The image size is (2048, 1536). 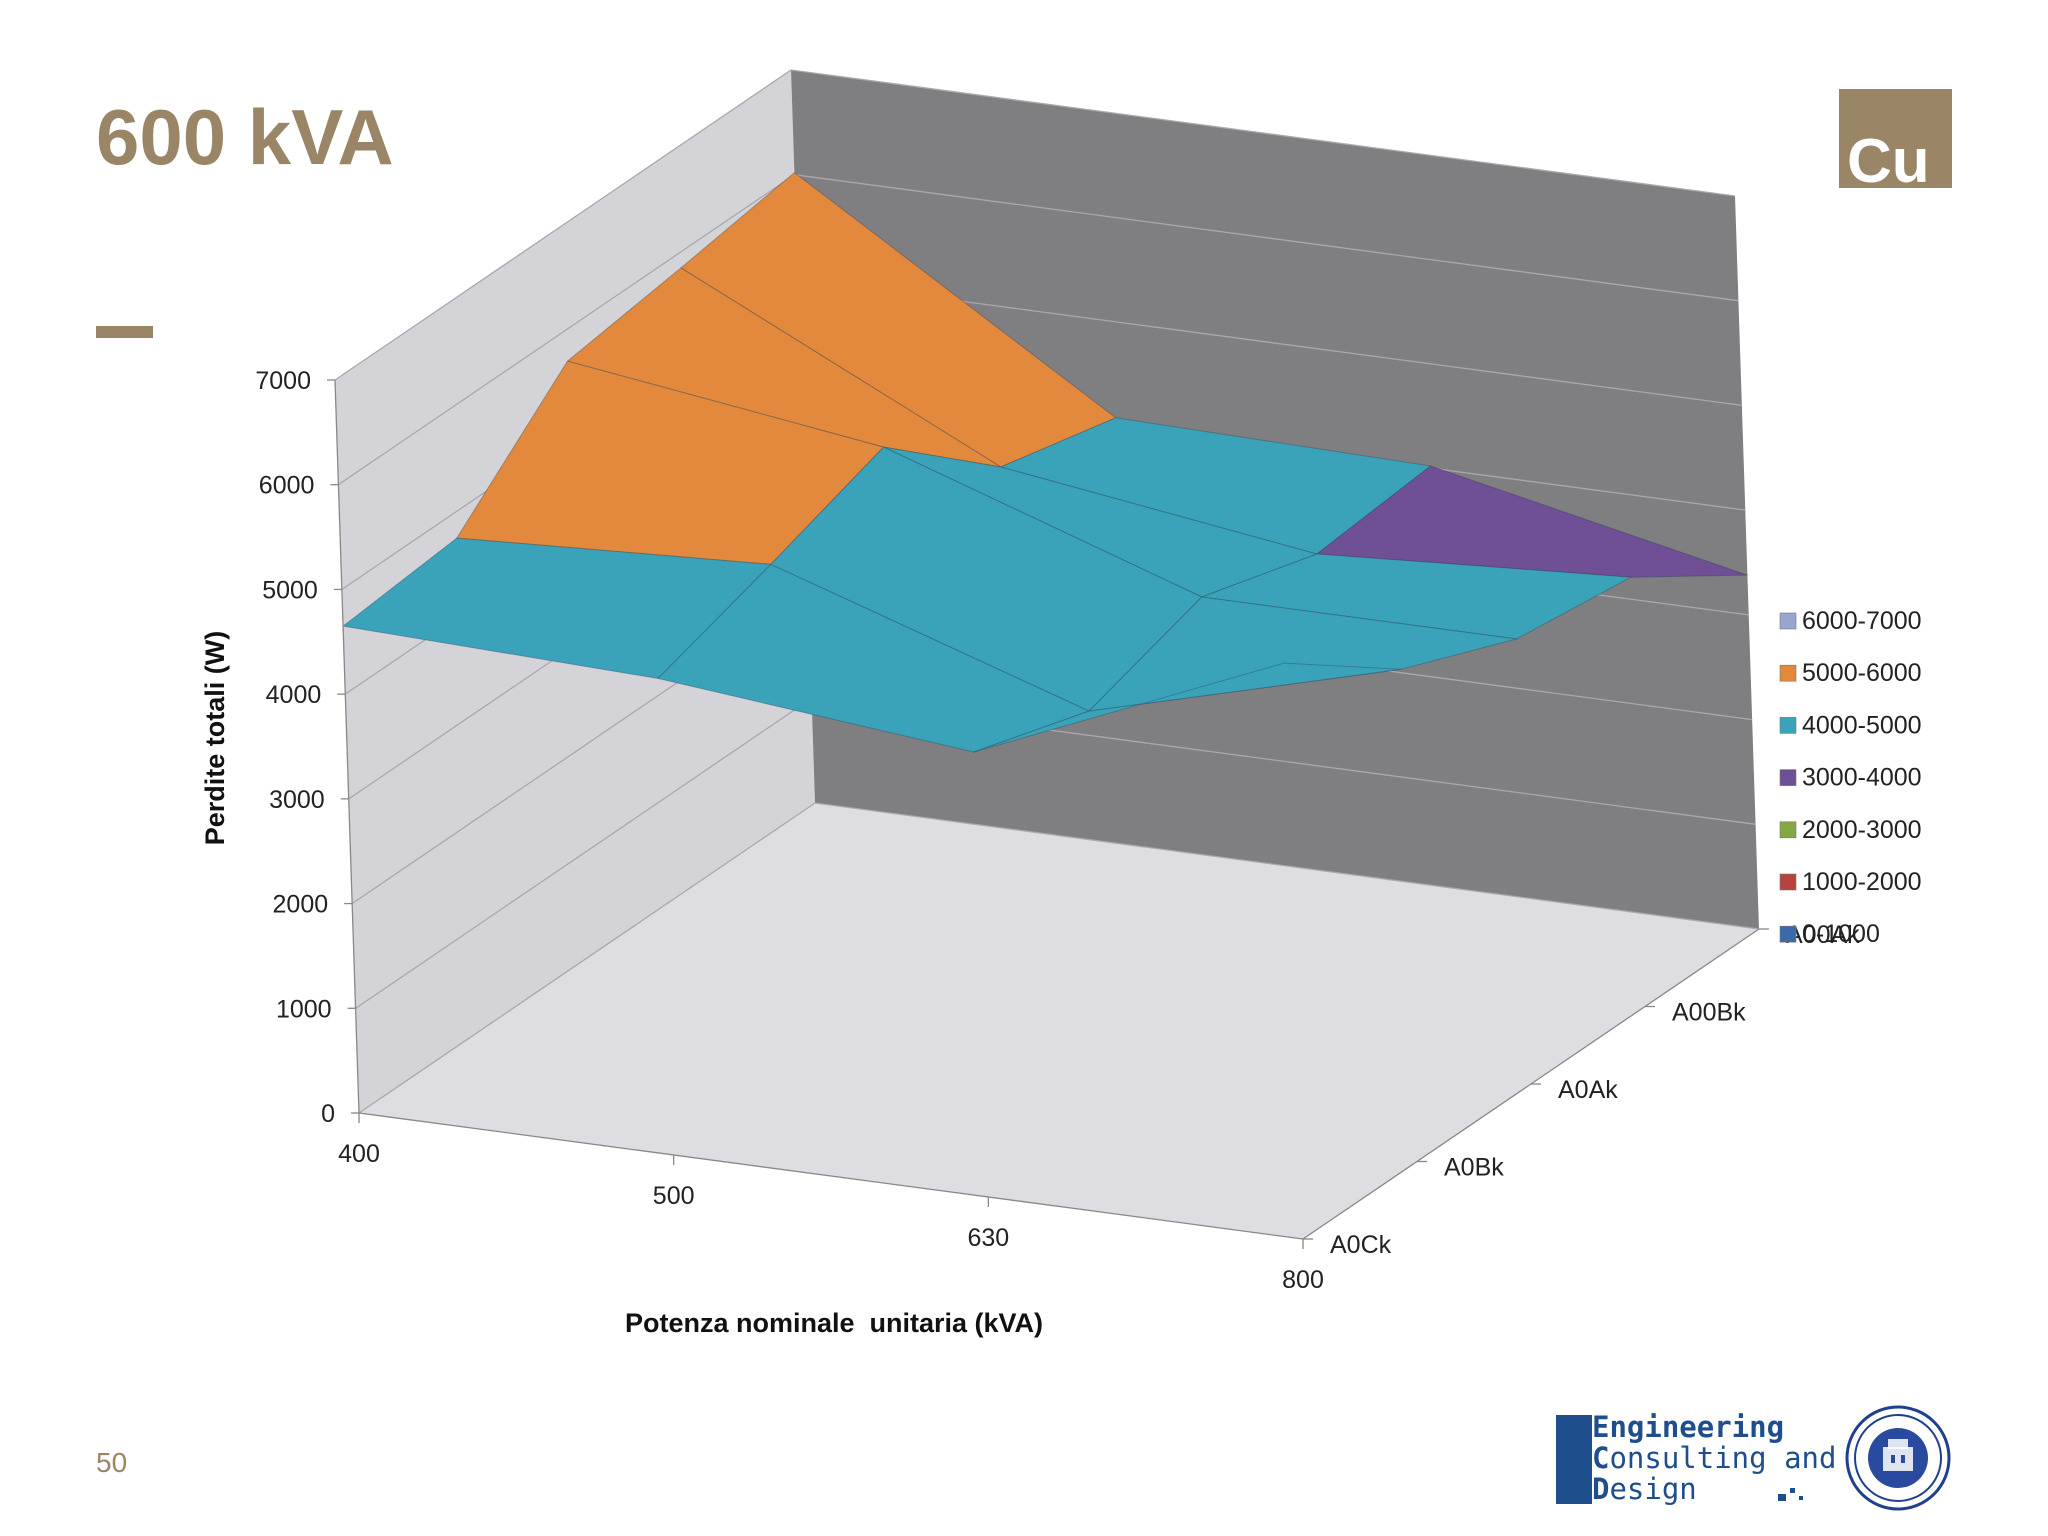 What do you see at coordinates (1823, 935) in the screenshot?
I see `depth-tick-label: A00Ak` at bounding box center [1823, 935].